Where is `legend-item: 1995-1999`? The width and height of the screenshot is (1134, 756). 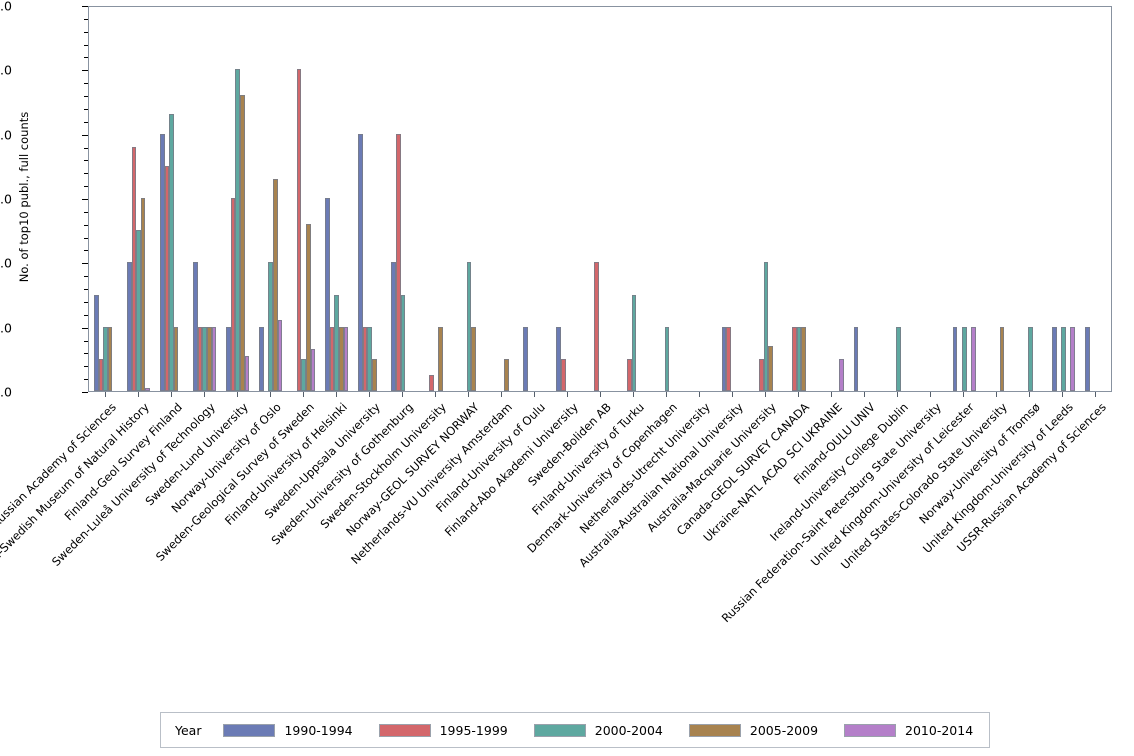
legend-item: 1995-1999 is located at coordinates (443, 730).